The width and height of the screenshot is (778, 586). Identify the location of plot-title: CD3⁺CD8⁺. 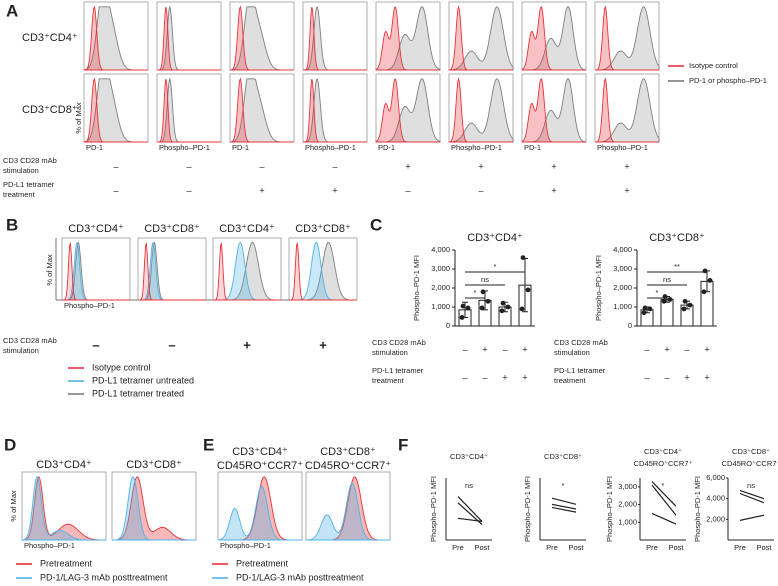
(751, 451).